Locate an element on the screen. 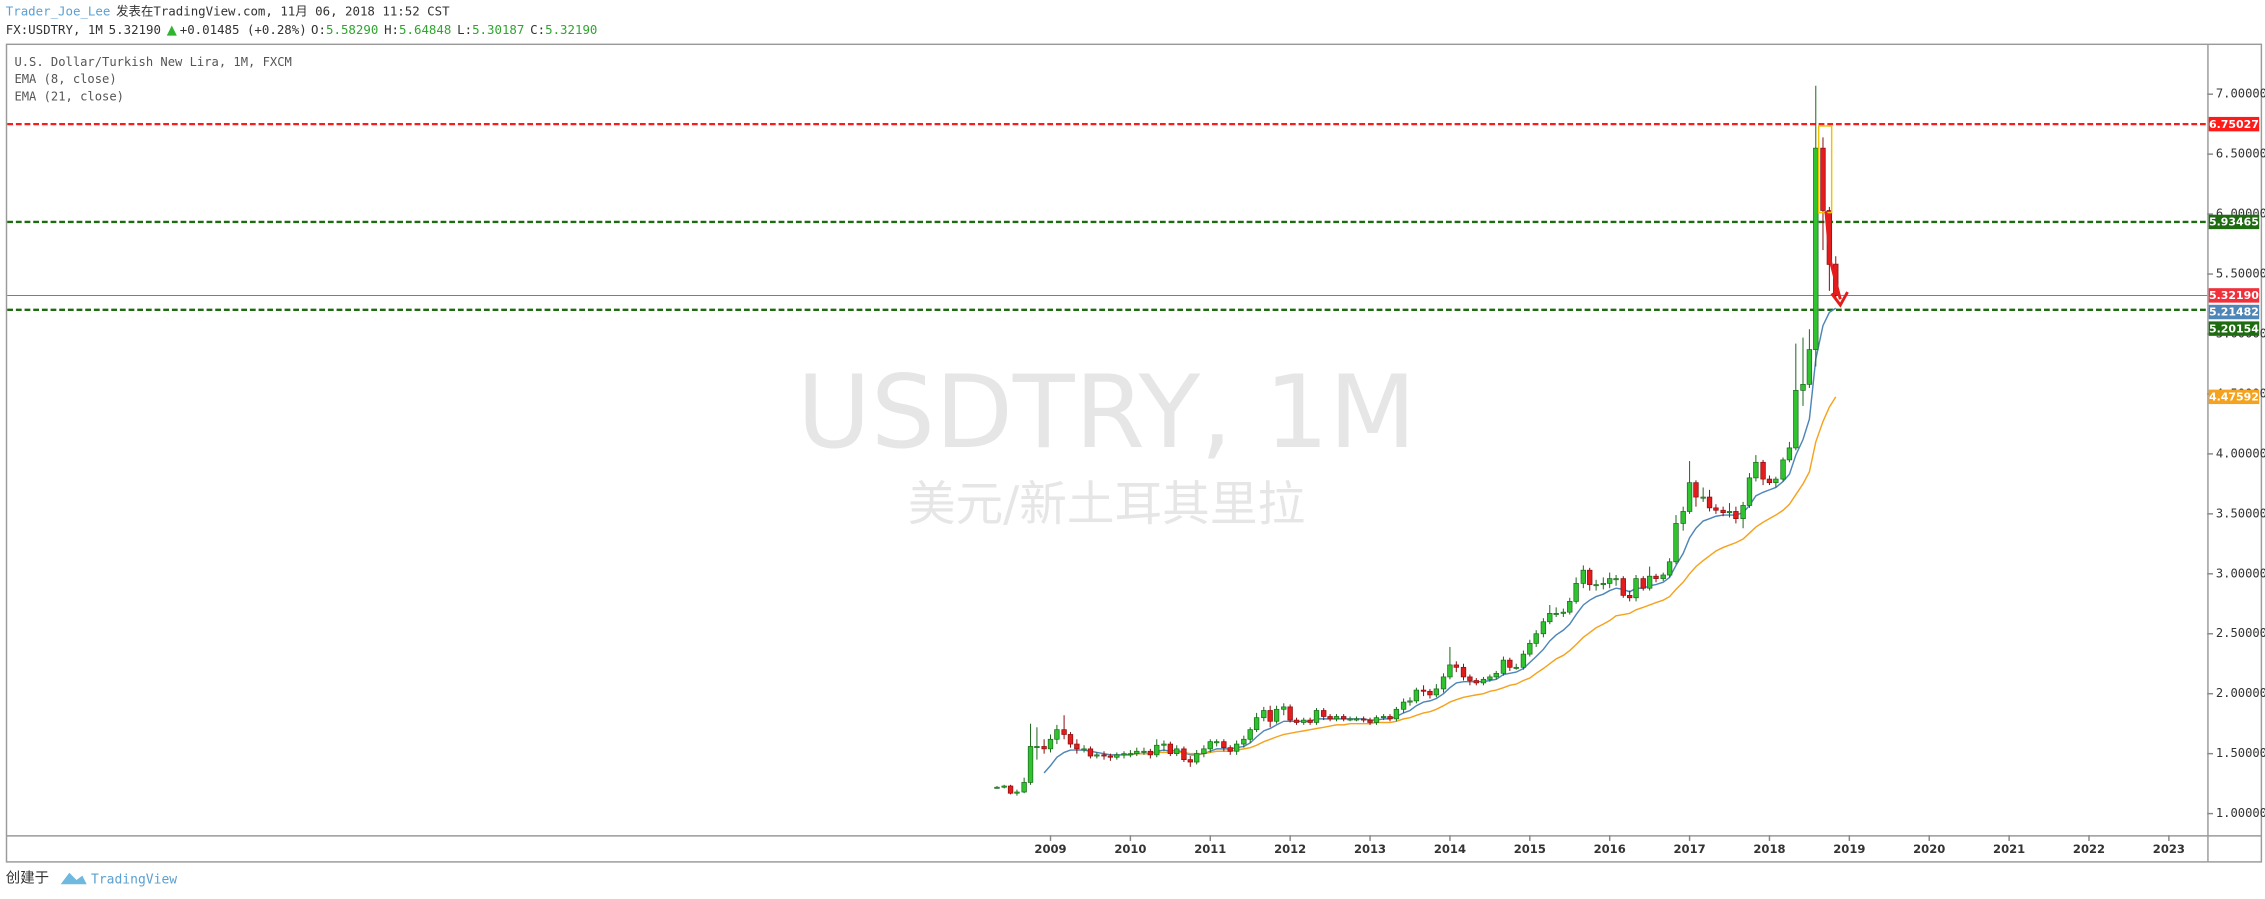  x-tick-label: 2012 is located at coordinates (1290, 849).